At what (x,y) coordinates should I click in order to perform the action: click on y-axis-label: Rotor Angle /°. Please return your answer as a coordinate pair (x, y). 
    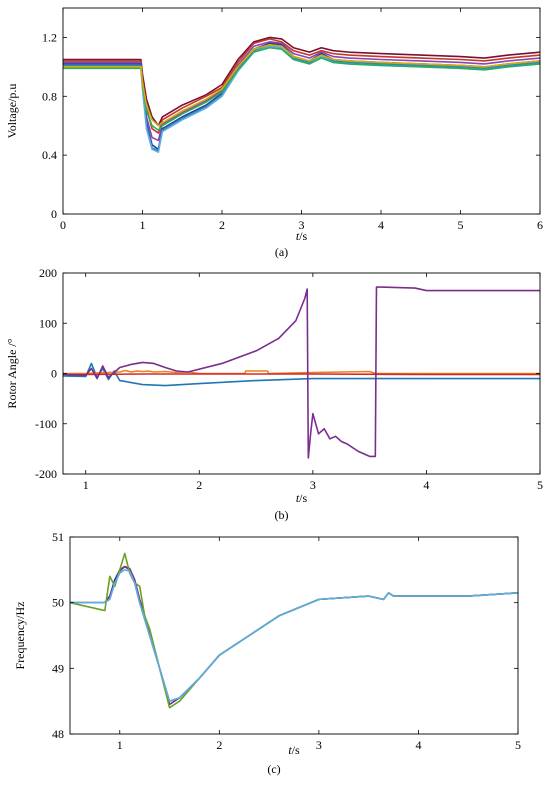
    Looking at the image, I should click on (12, 373).